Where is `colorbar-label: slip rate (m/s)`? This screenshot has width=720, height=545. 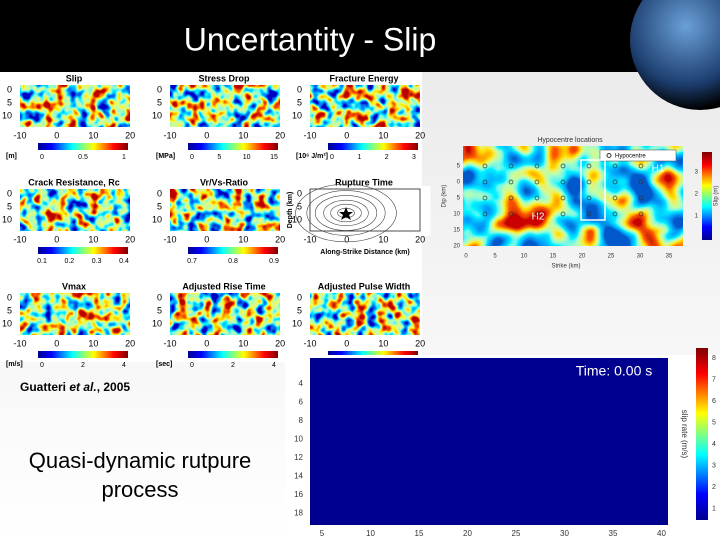
colorbar-label: slip rate (m/s) is located at coordinates (684, 434).